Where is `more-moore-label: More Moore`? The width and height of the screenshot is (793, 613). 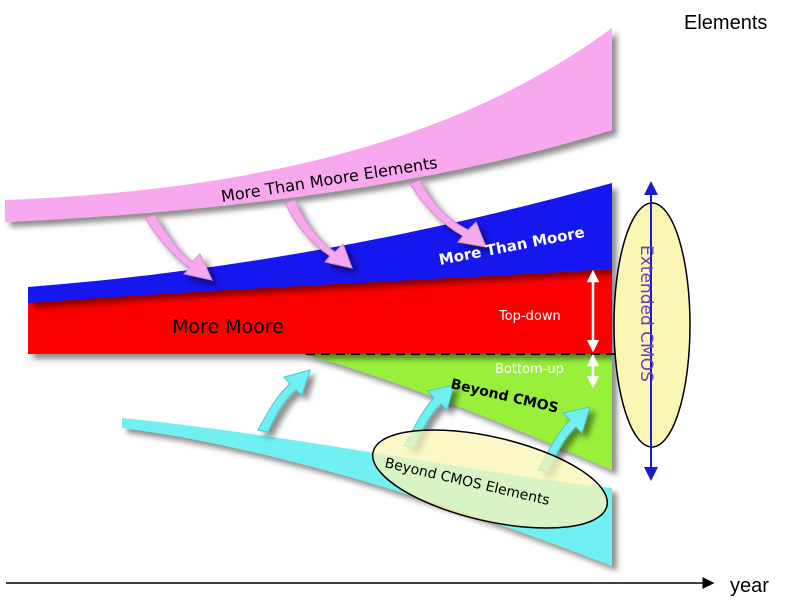
more-moore-label: More Moore is located at coordinates (228, 327).